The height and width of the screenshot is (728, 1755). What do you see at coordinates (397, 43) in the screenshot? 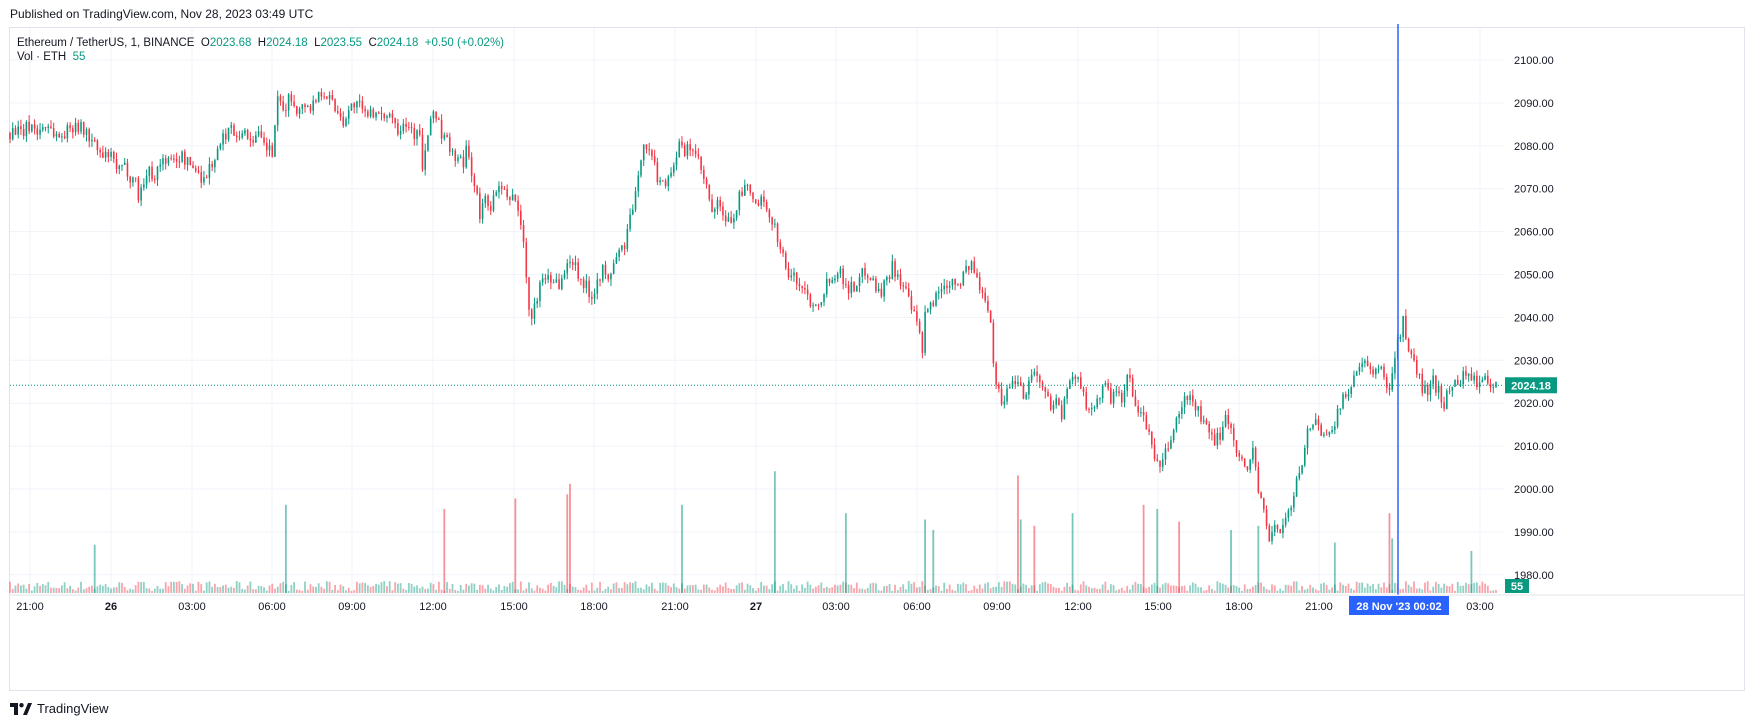
I see `close-value: 2024.18` at bounding box center [397, 43].